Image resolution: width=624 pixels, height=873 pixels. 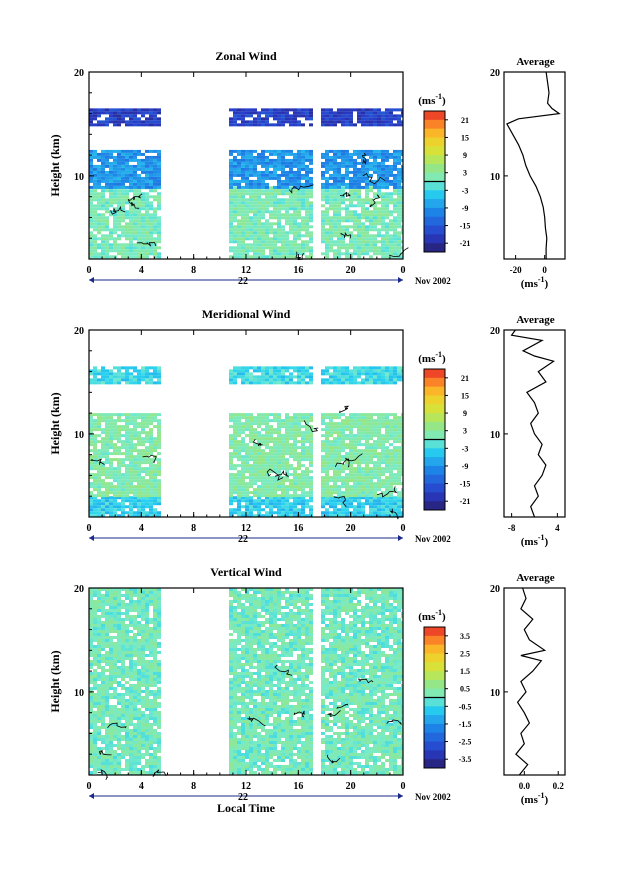 I want to click on x-tick-label: 12, so click(x=246, y=786).